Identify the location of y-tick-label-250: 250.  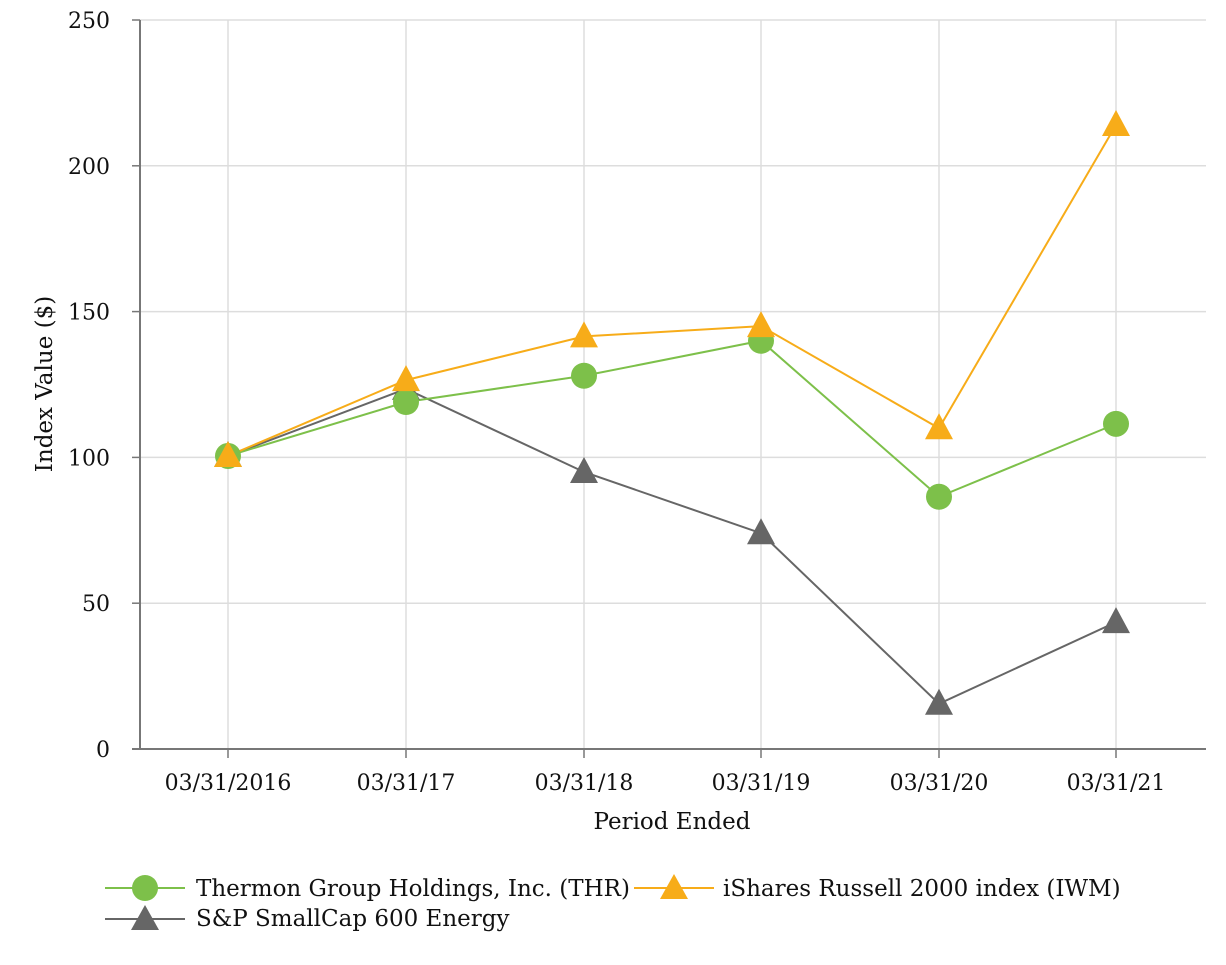
(89, 21).